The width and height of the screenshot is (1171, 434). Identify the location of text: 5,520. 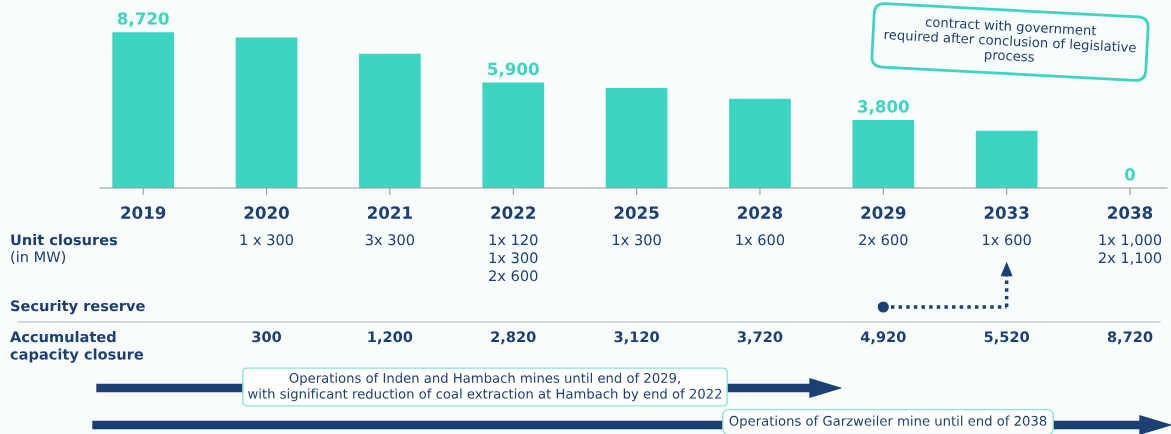
(1007, 338).